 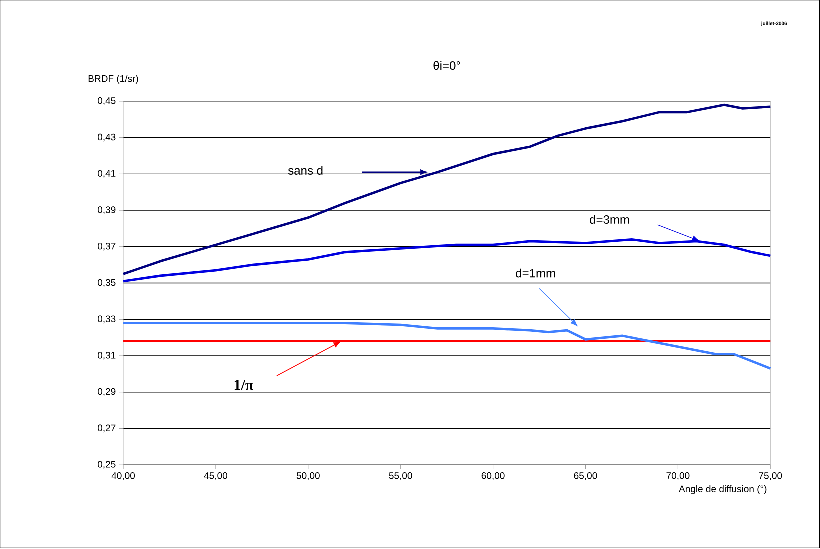 What do you see at coordinates (586, 476) in the screenshot?
I see `x-tick-label: 65,00` at bounding box center [586, 476].